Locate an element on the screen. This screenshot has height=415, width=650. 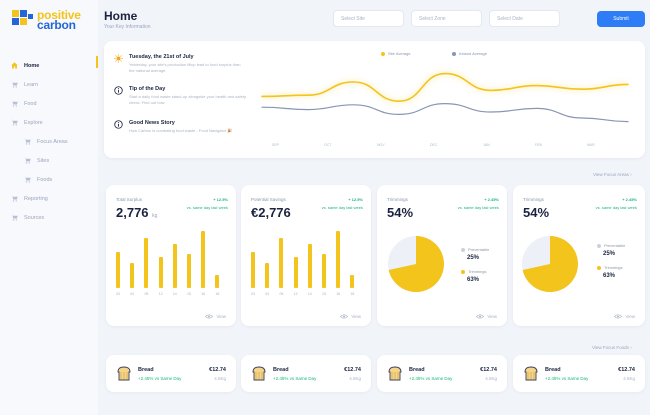
sidebar-item-label: Focus Areas is located at coordinates (52, 141).